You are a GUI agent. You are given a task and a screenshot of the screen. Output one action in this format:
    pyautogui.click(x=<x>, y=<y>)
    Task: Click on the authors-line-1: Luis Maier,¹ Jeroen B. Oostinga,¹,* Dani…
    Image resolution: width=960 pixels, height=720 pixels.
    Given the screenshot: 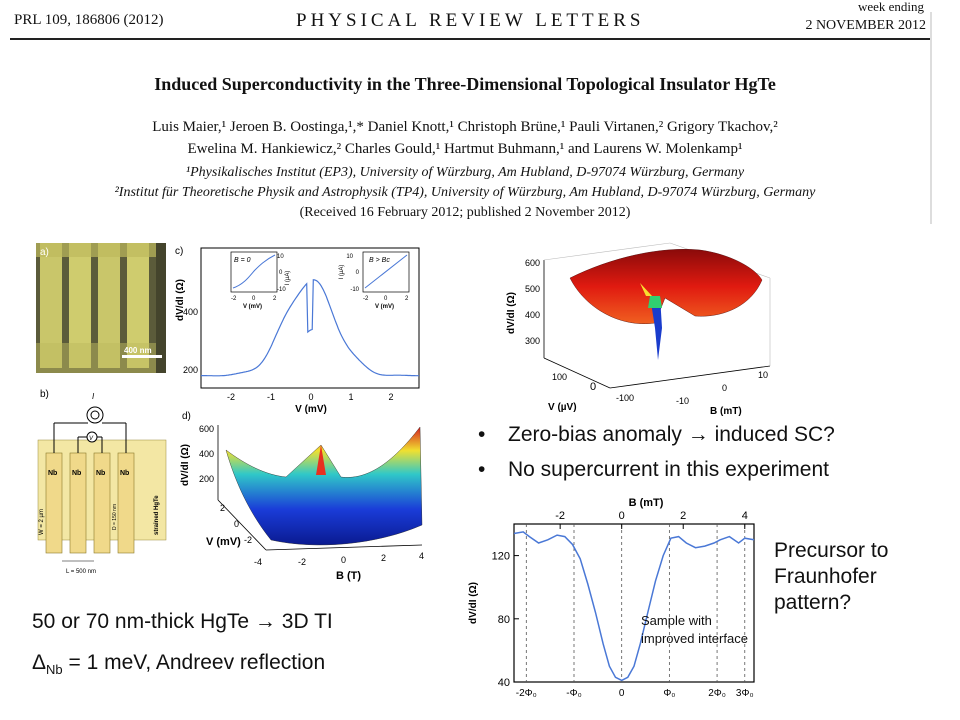 What is the action you would take?
    pyautogui.click(x=465, y=127)
    